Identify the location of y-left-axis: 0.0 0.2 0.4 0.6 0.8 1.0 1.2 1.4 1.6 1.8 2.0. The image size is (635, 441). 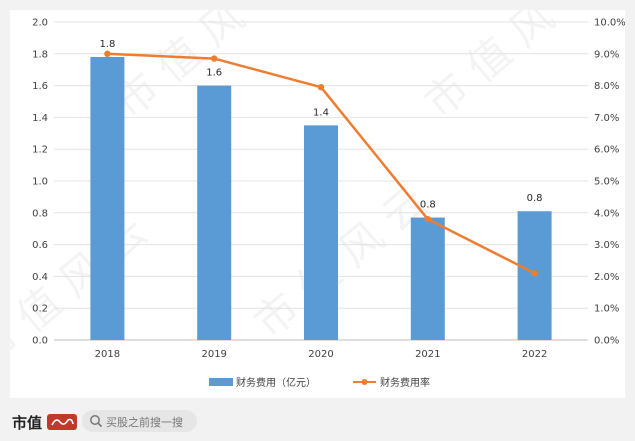
(40, 182).